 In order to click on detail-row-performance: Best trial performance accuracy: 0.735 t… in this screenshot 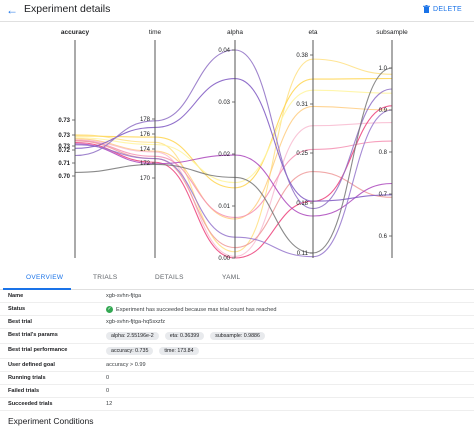, I will do `click(237, 351)`.